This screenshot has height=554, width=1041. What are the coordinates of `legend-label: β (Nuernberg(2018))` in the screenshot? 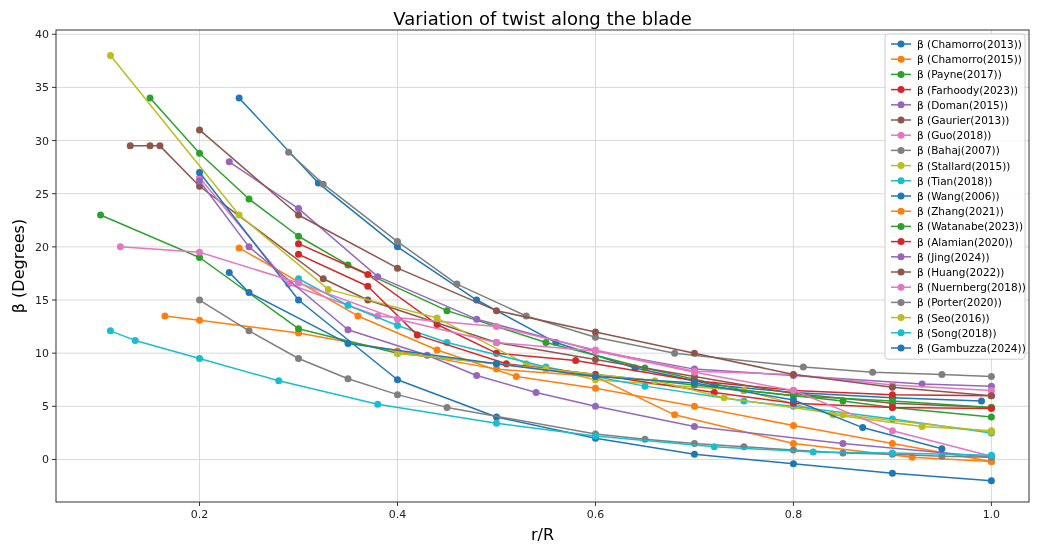 It's located at (971, 287).